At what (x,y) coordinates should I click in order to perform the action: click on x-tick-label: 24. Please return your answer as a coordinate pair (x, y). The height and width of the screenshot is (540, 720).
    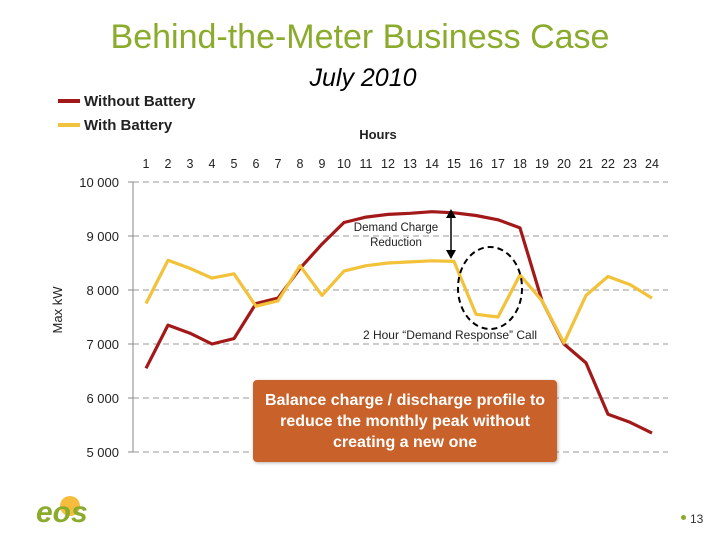
    Looking at the image, I should click on (652, 164).